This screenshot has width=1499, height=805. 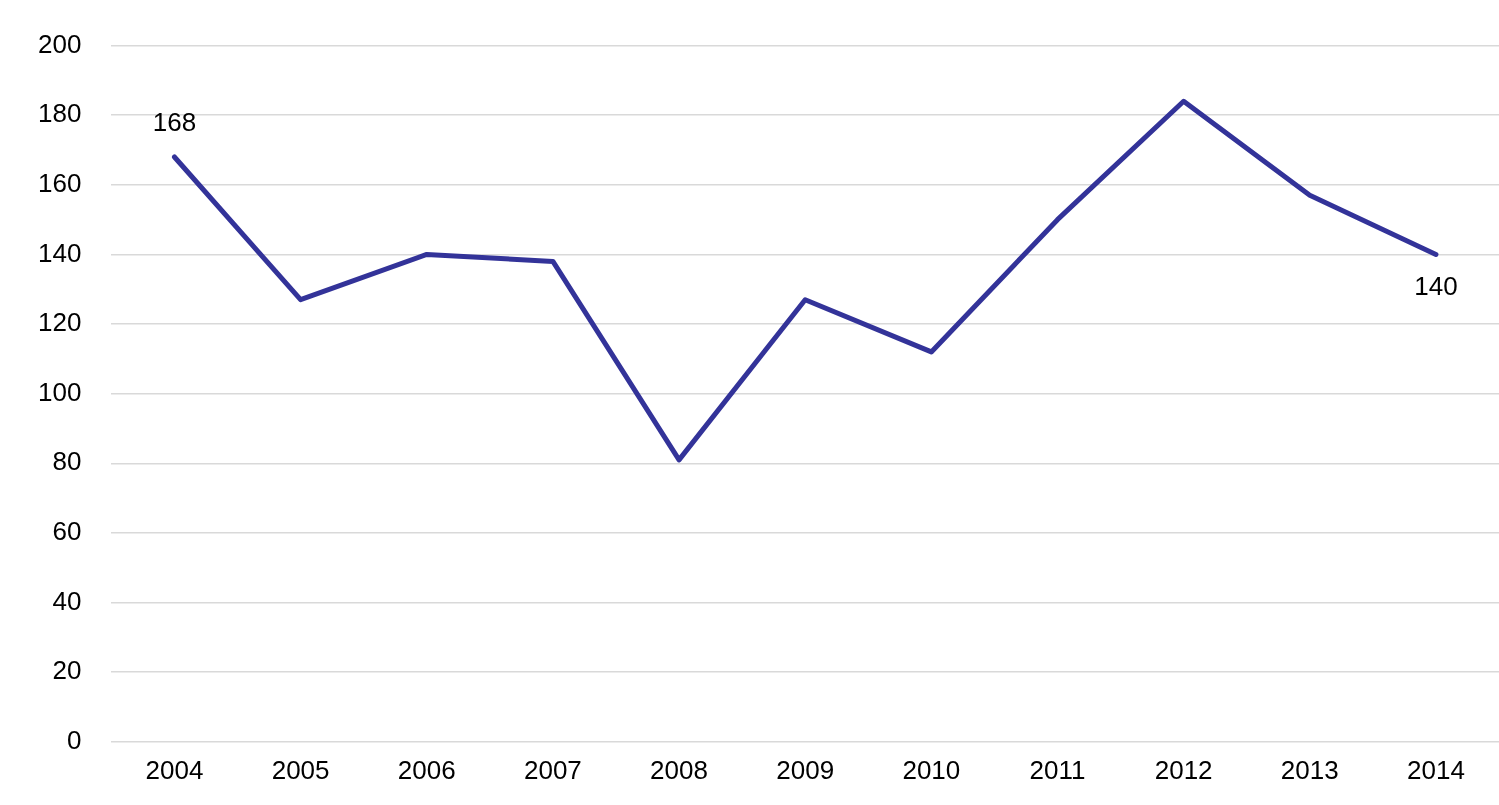 I want to click on y-tick-label: 80, so click(x=67, y=461).